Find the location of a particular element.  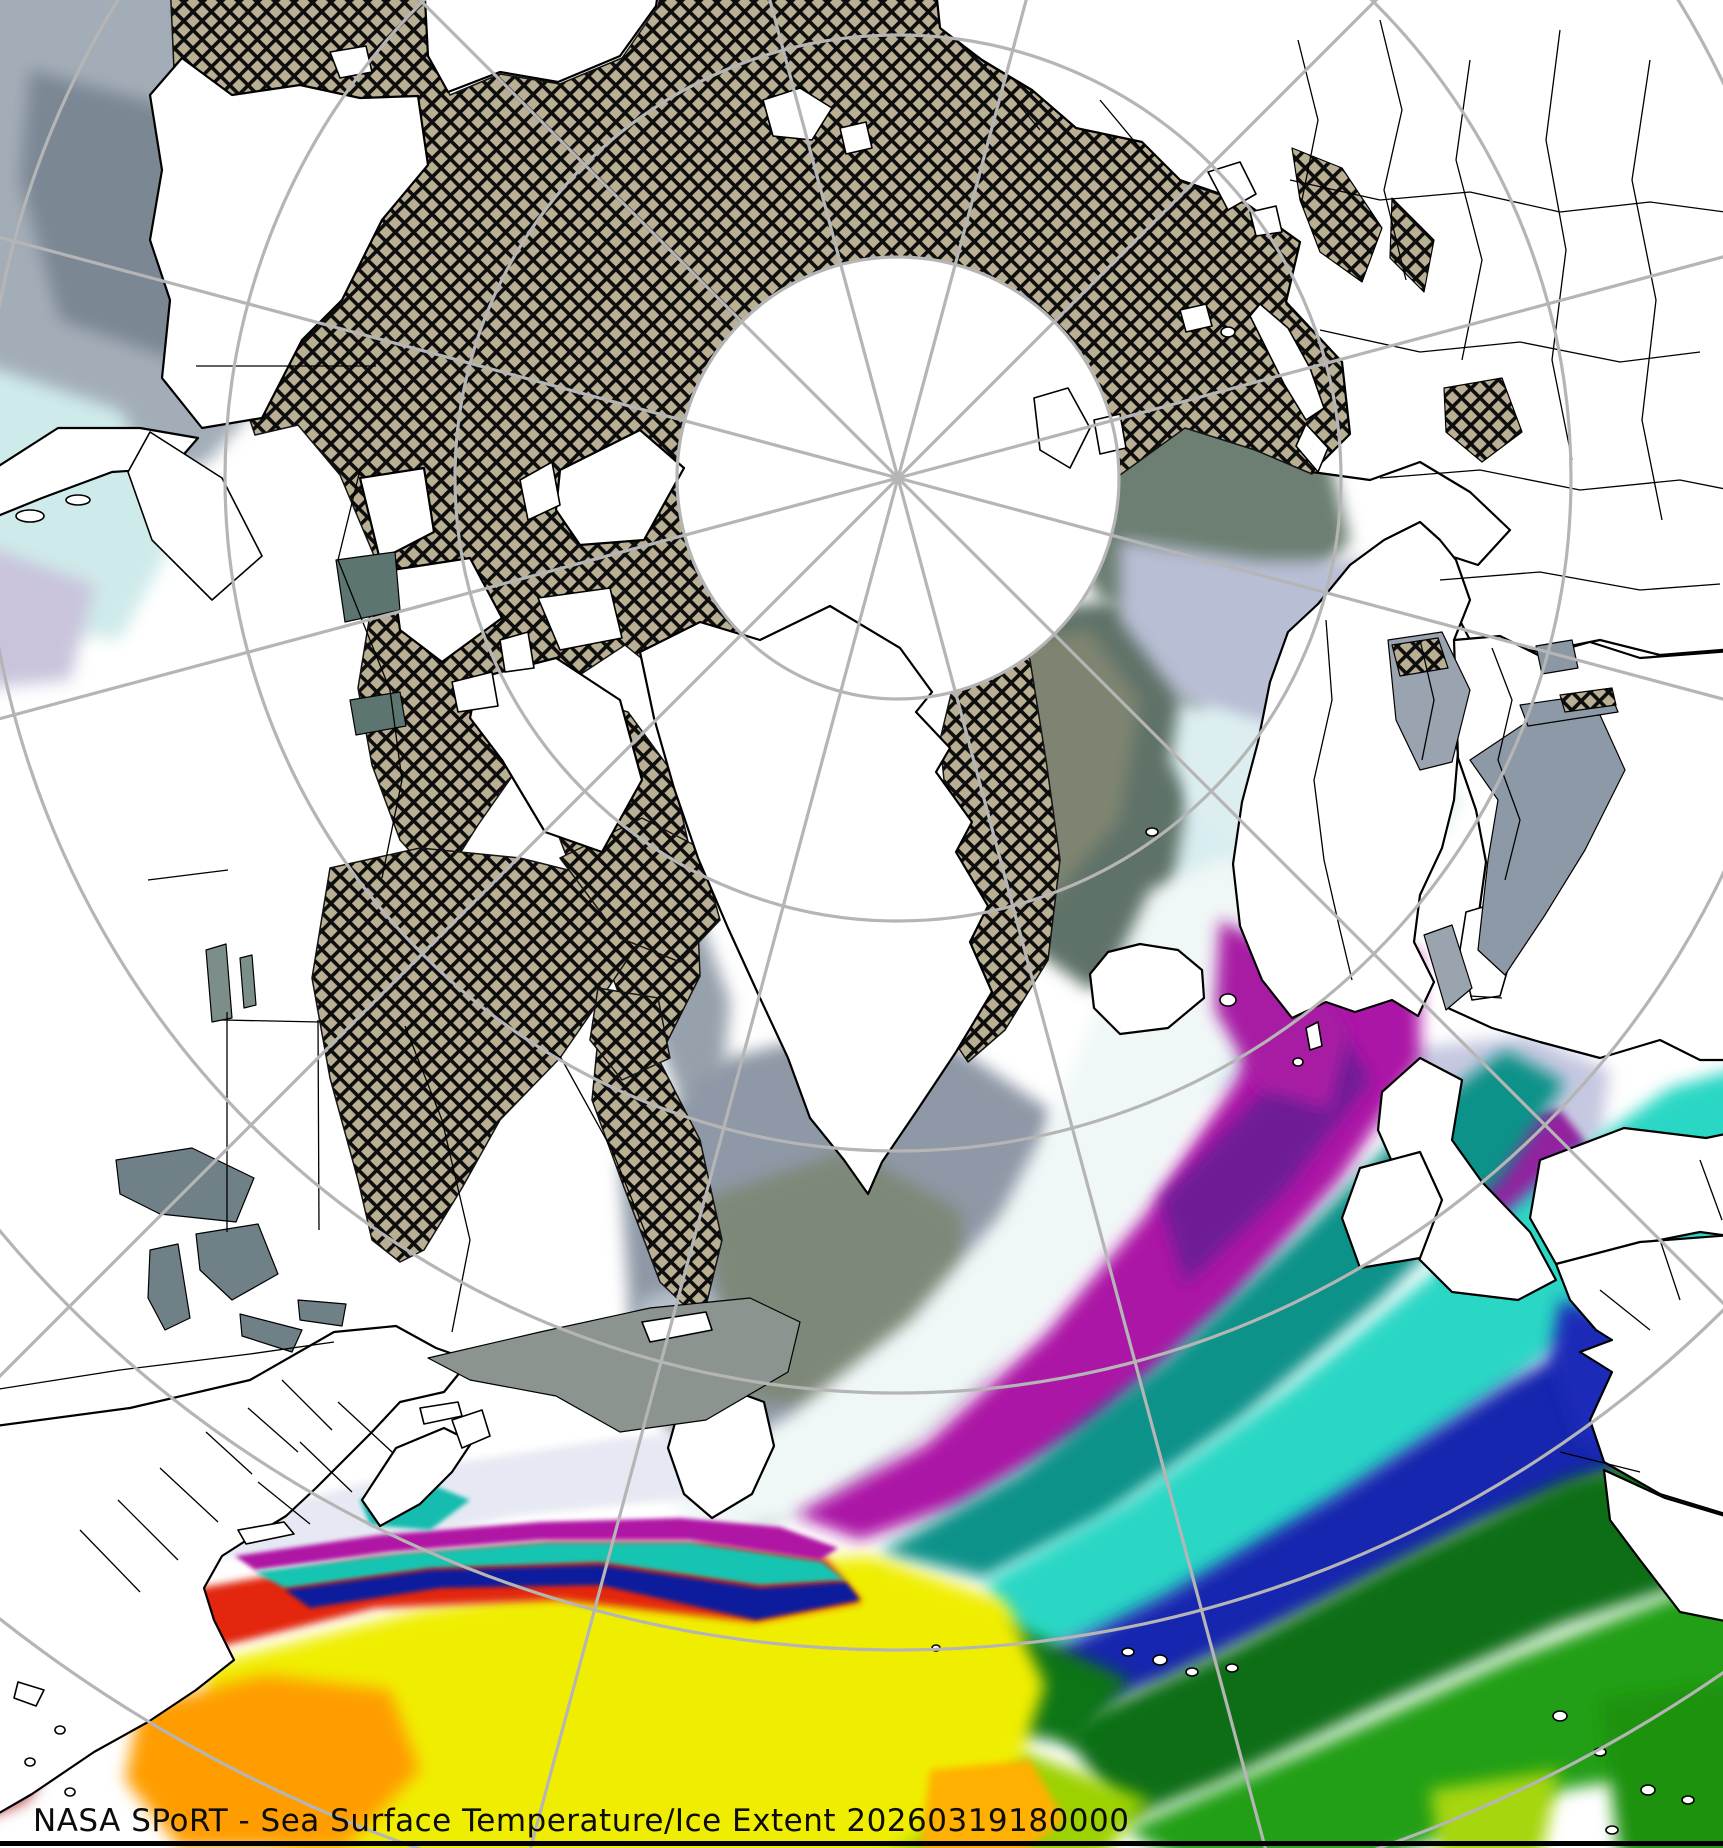

bothnia-ice is located at coordinates (1420, 657).